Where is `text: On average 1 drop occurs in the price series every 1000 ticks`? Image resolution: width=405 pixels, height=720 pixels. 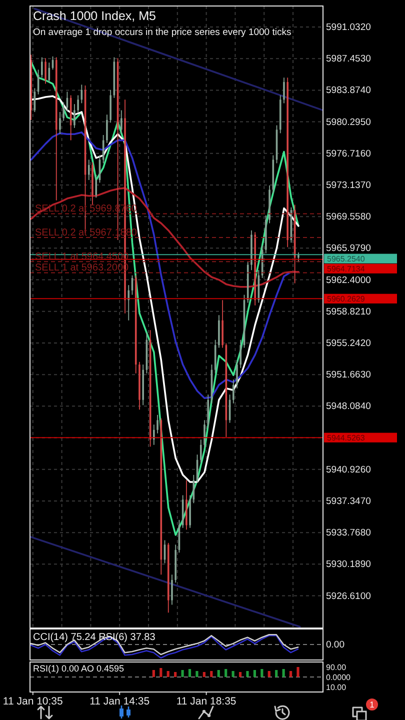
text: On average 1 drop occurs in the price series every 1000 ticks is located at coordinates (162, 32).